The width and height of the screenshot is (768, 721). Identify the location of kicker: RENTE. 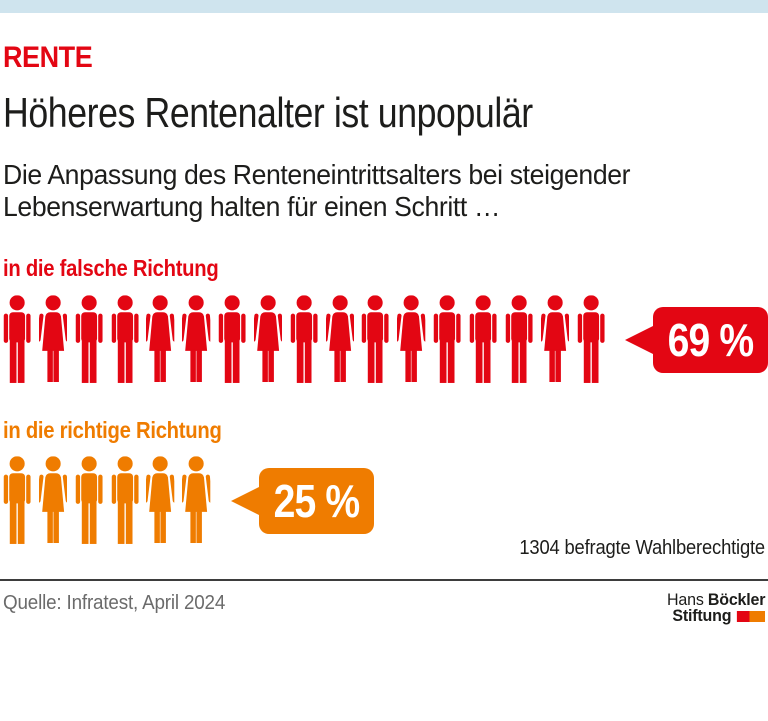
(48, 57).